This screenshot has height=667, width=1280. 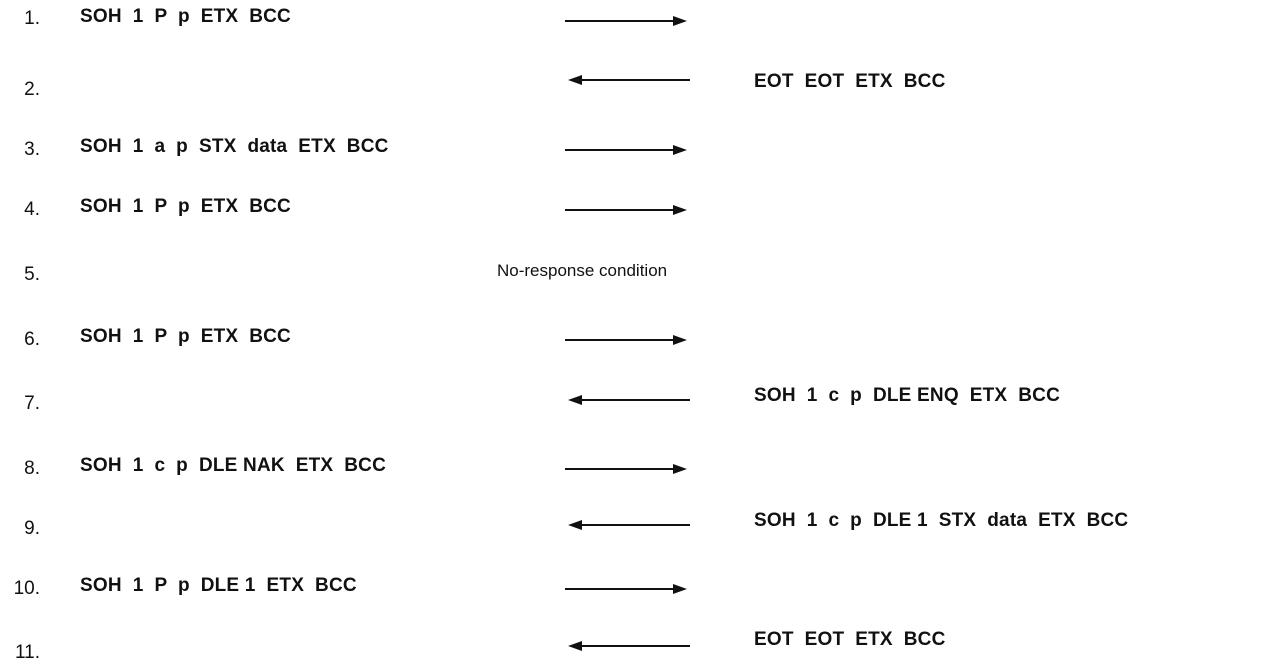 I want to click on sent-message: SOH 1 c p DLE NAK ETX BCC, so click(x=233, y=465).